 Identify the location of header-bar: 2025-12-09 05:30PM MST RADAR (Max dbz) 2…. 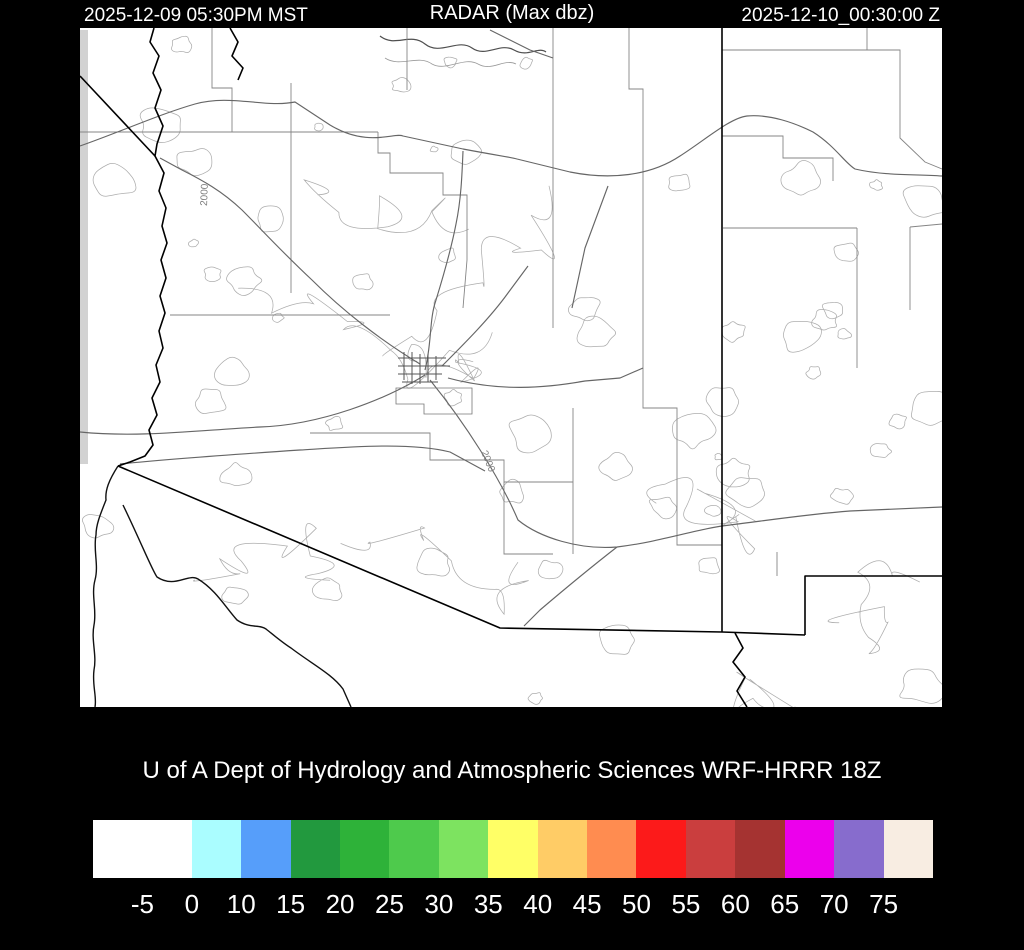
(512, 15).